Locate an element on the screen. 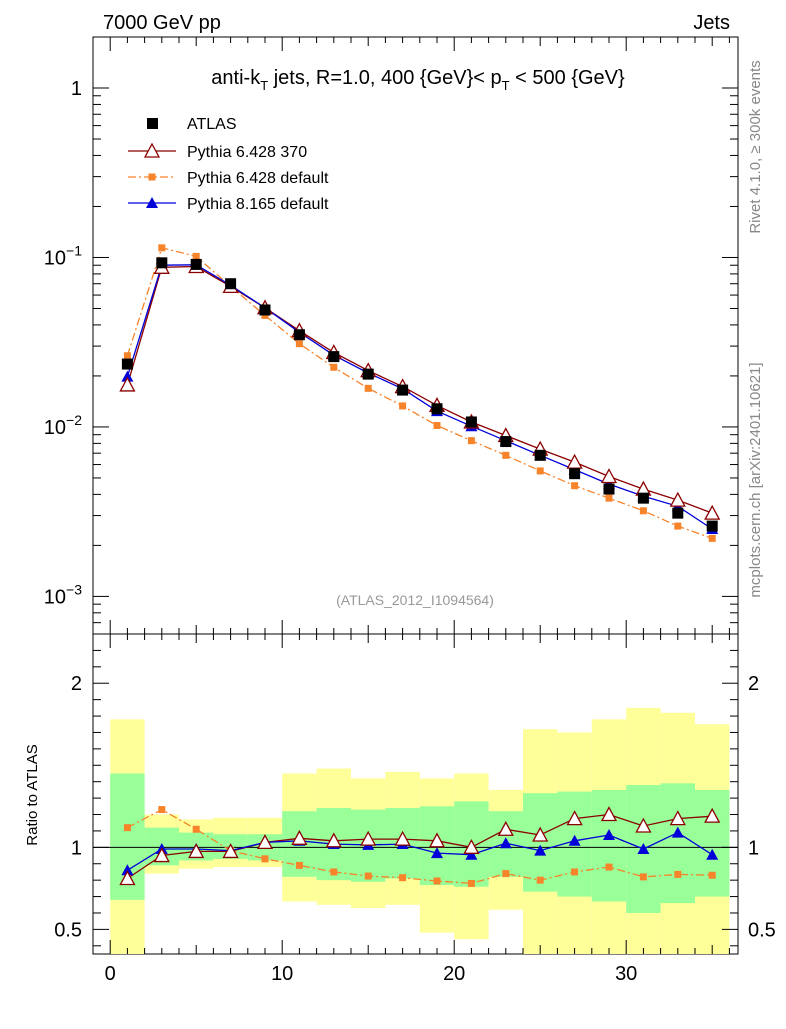  side-label-mcplots: mcplots.cern.ch [arXiv:2401.10621] is located at coordinates (755, 479).